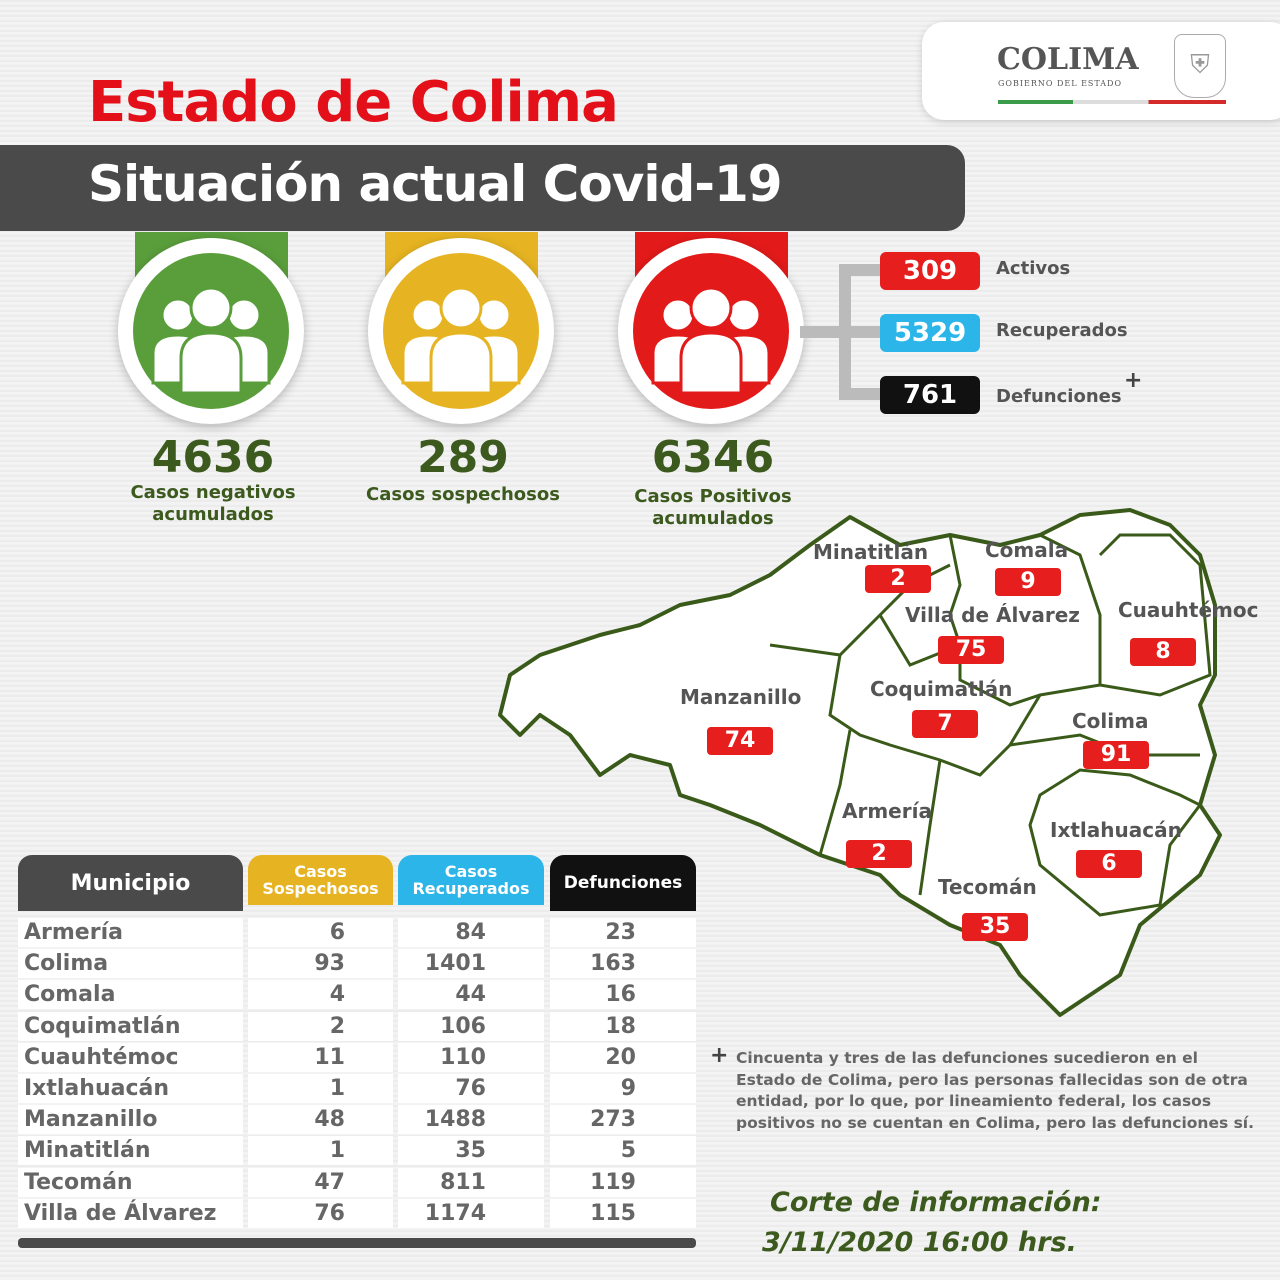 This screenshot has width=1280, height=1280. What do you see at coordinates (623, 1182) in the screenshot?
I see `table-cell: 119` at bounding box center [623, 1182].